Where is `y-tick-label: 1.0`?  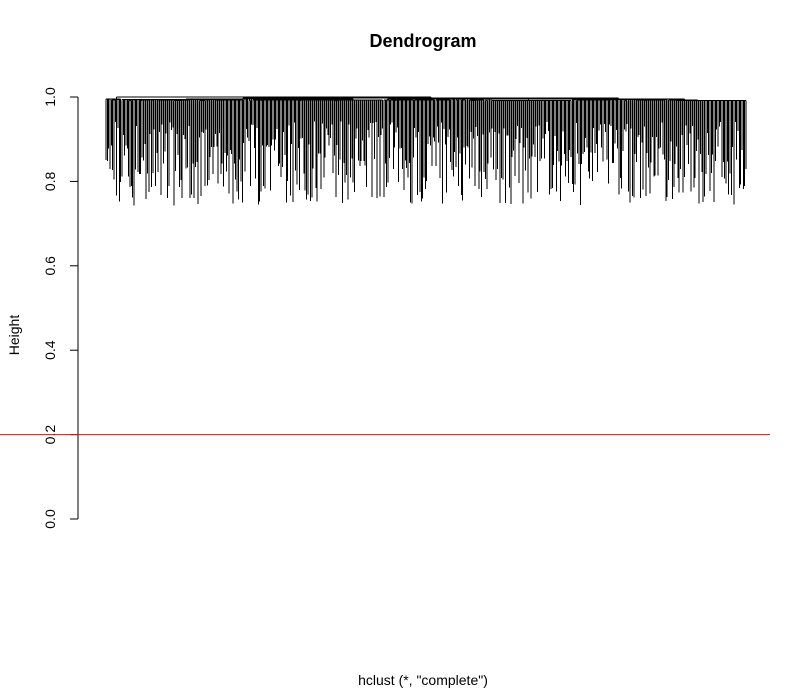 y-tick-label: 1.0 is located at coordinates (50, 97).